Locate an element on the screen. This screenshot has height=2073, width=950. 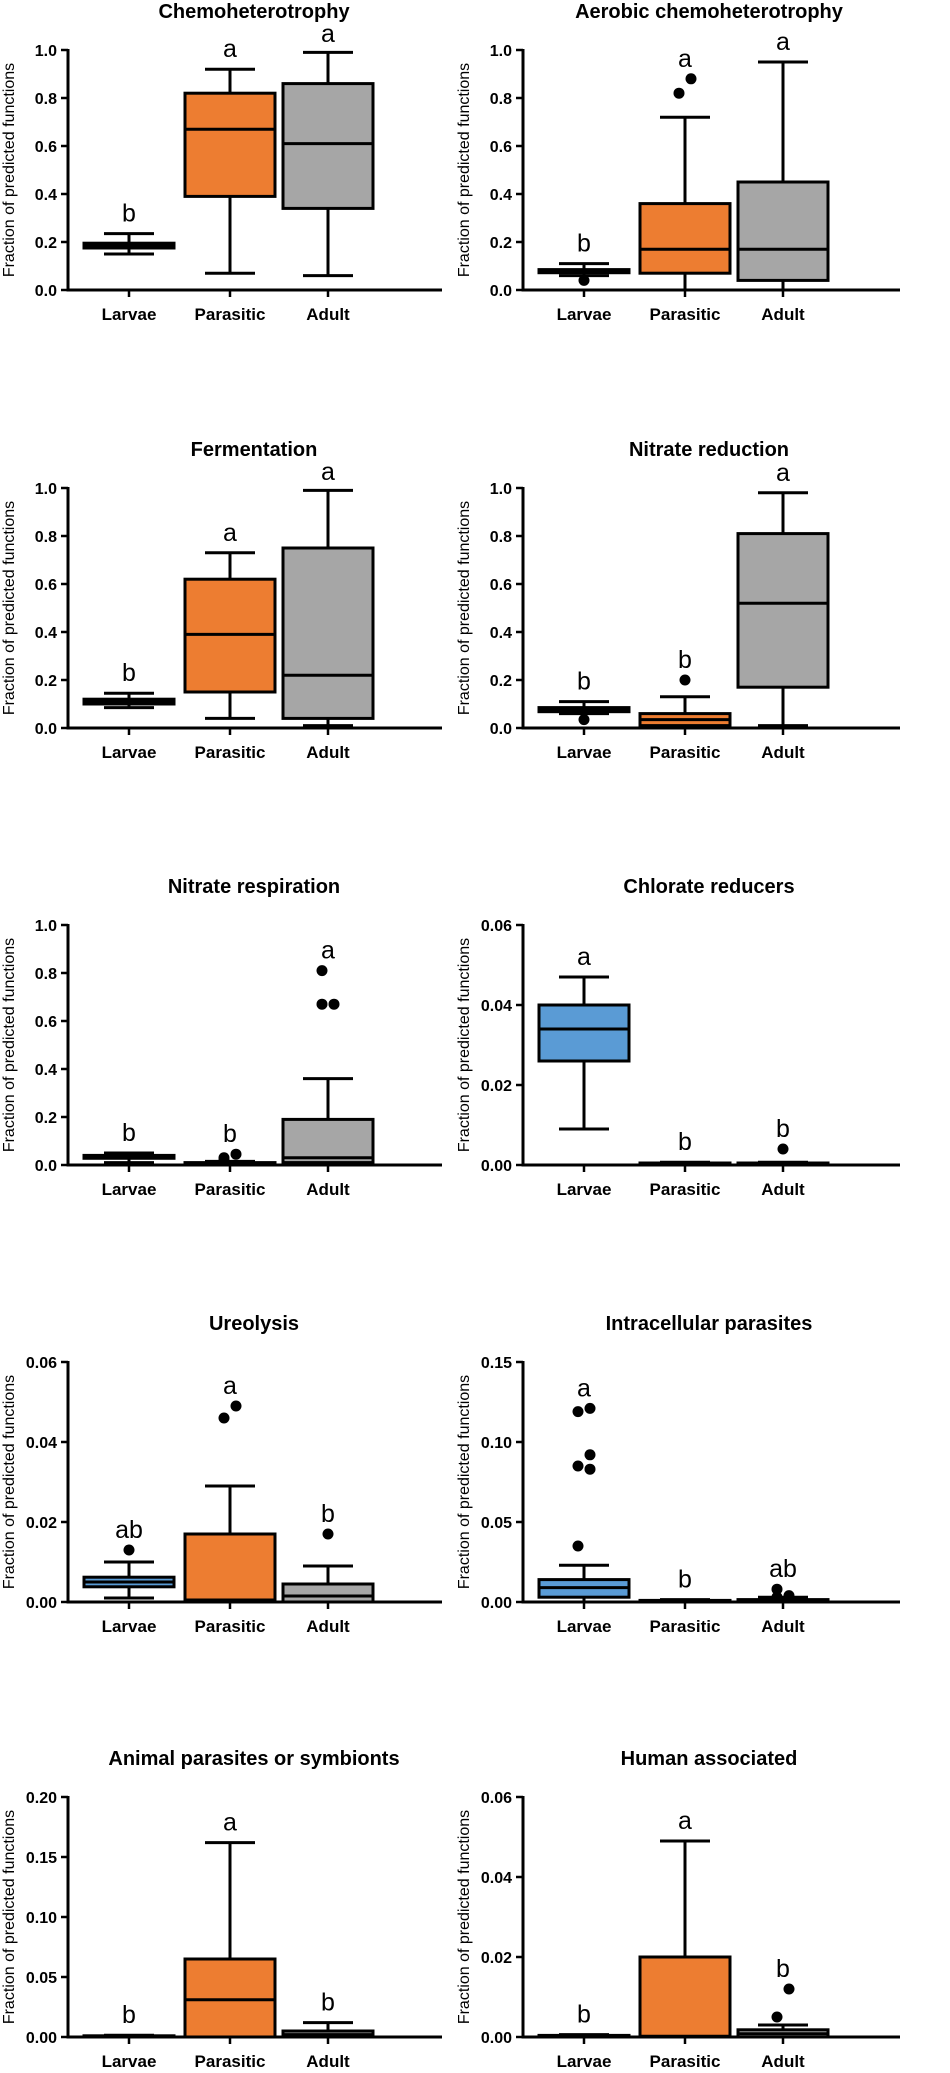
chart-title: Nitrate respiration is located at coordinates (254, 887).